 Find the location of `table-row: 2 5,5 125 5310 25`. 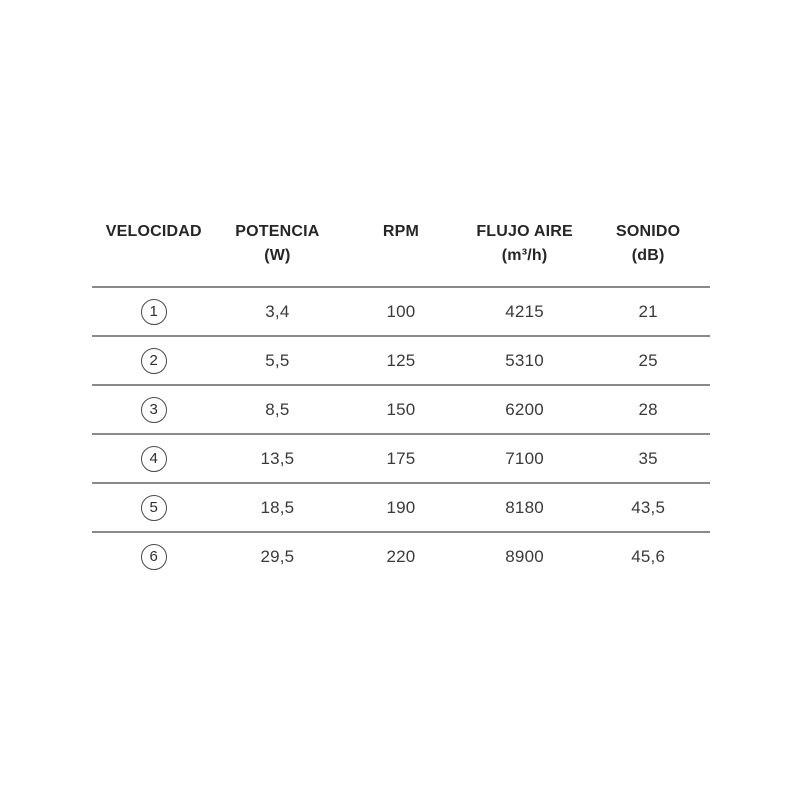

table-row: 2 5,5 125 5310 25 is located at coordinates (401, 359).